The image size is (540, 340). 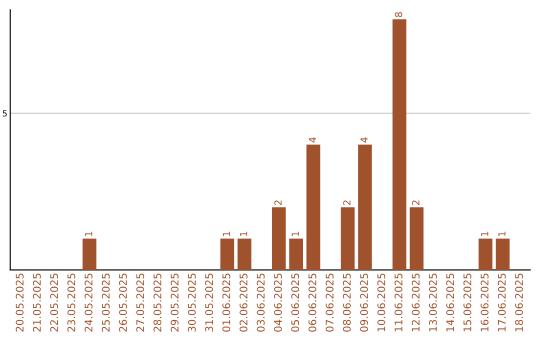 What do you see at coordinates (123, 303) in the screenshot?
I see `x-tick-label: 26.05.2025` at bounding box center [123, 303].